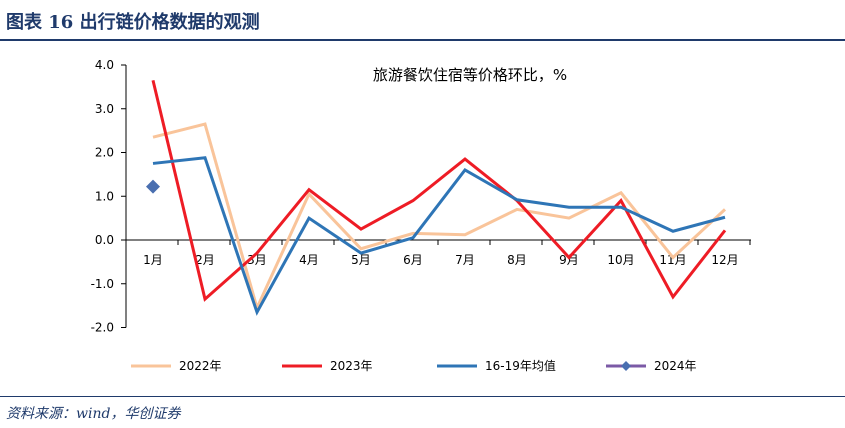 Image resolution: width=845 pixels, height=428 pixels. I want to click on legend-label: 2022年, so click(200, 366).